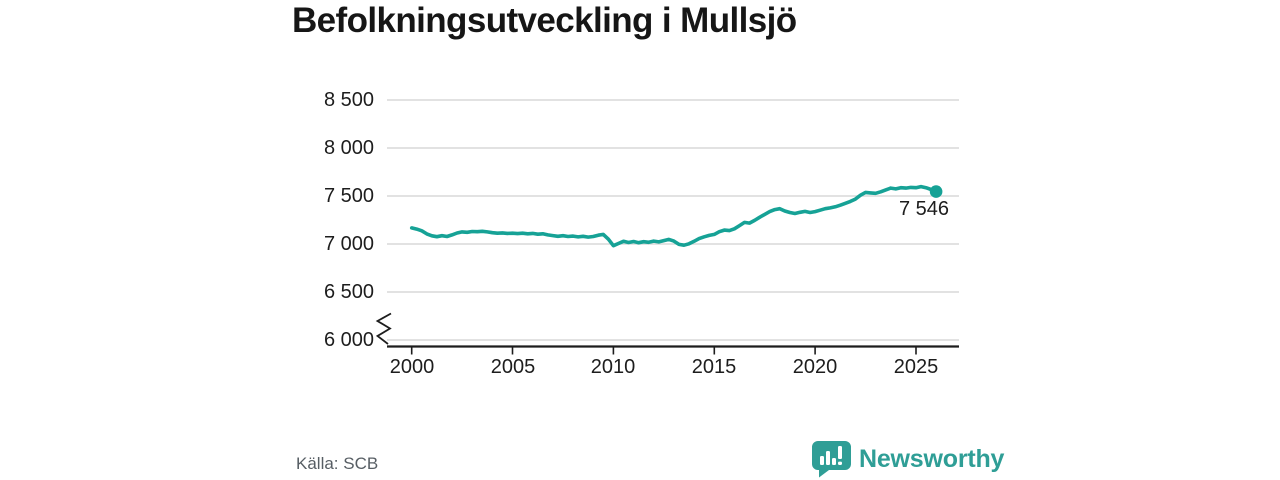  I want to click on population-series-line, so click(673, 216).